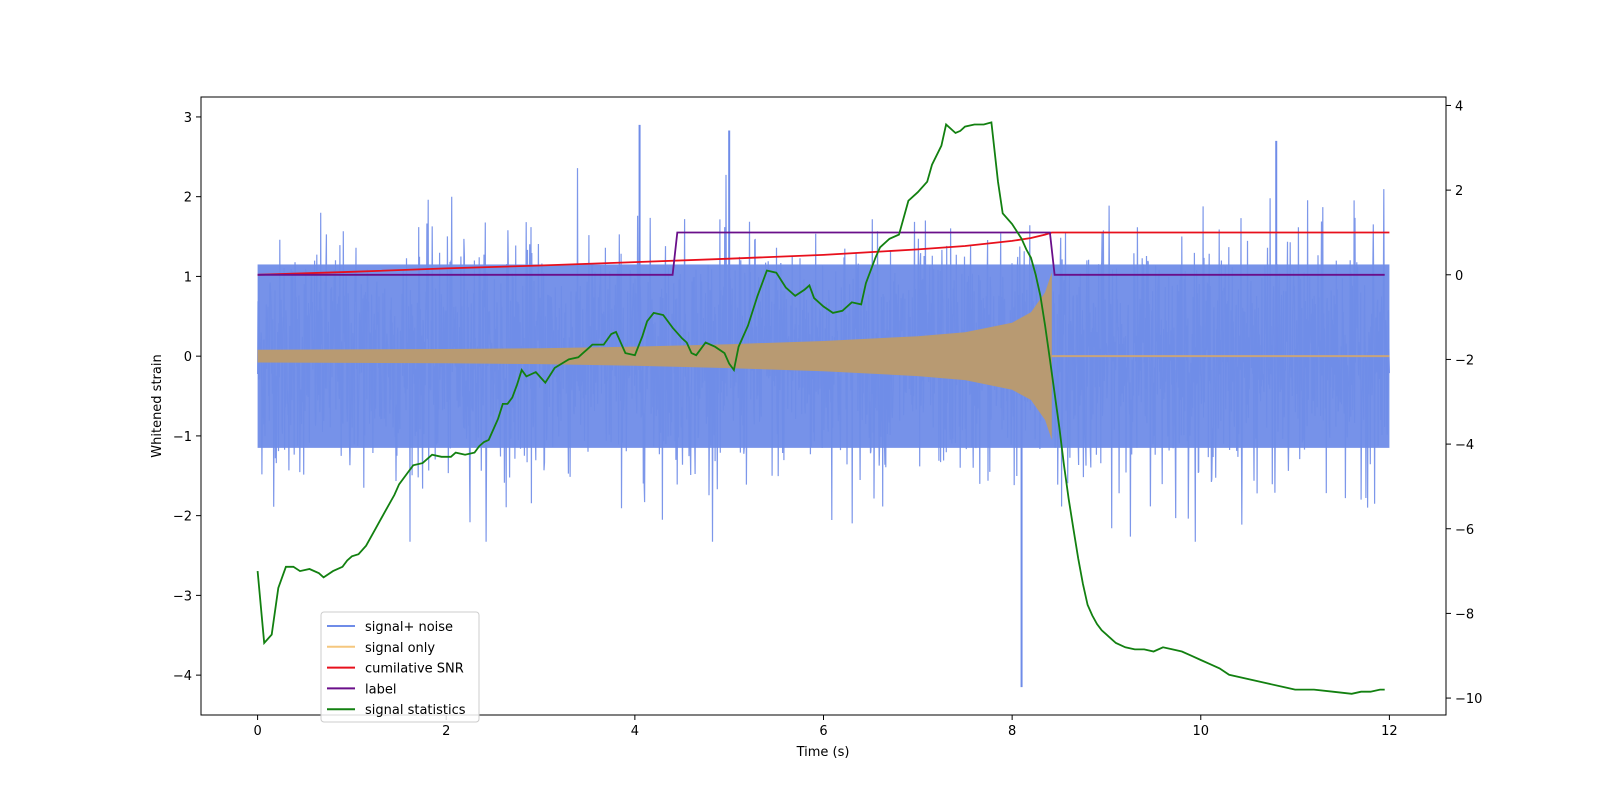 The height and width of the screenshot is (800, 1600). I want to click on y2-tick-label-1: −8, so click(1464, 614).